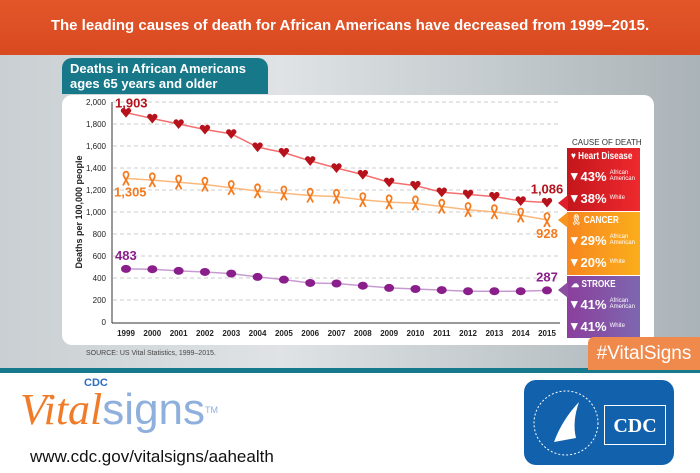 Image resolution: width=700 pixels, height=473 pixels. Describe the element at coordinates (100, 300) in the screenshot. I see `y-tick-label: 200` at that location.